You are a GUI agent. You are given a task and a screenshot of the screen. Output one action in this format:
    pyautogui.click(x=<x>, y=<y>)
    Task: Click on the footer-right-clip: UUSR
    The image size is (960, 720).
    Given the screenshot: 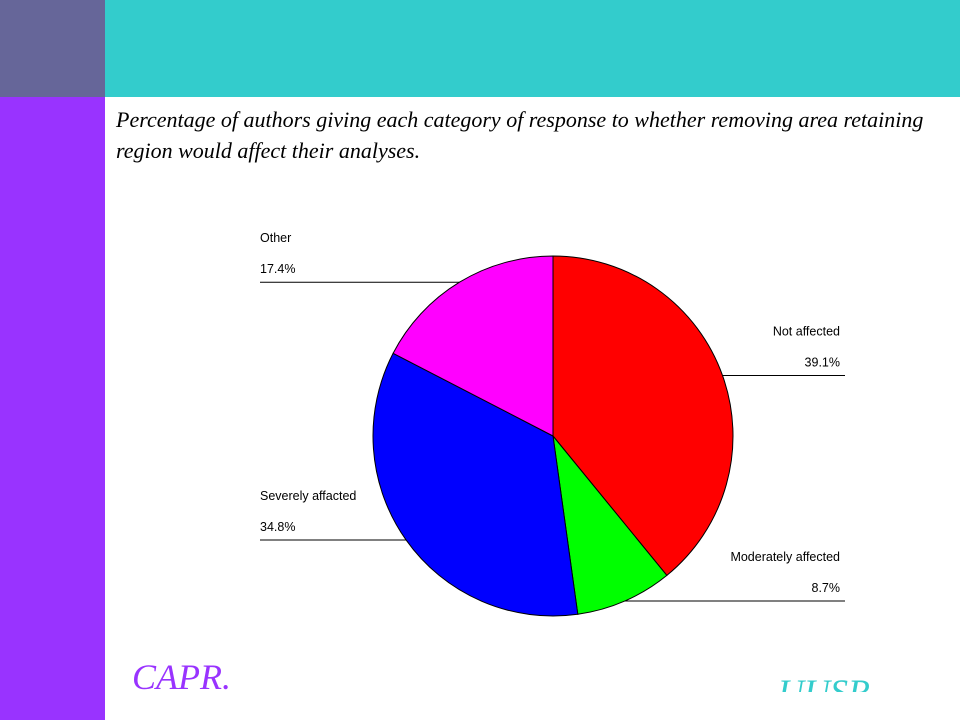 What is the action you would take?
    pyautogui.click(x=815, y=682)
    